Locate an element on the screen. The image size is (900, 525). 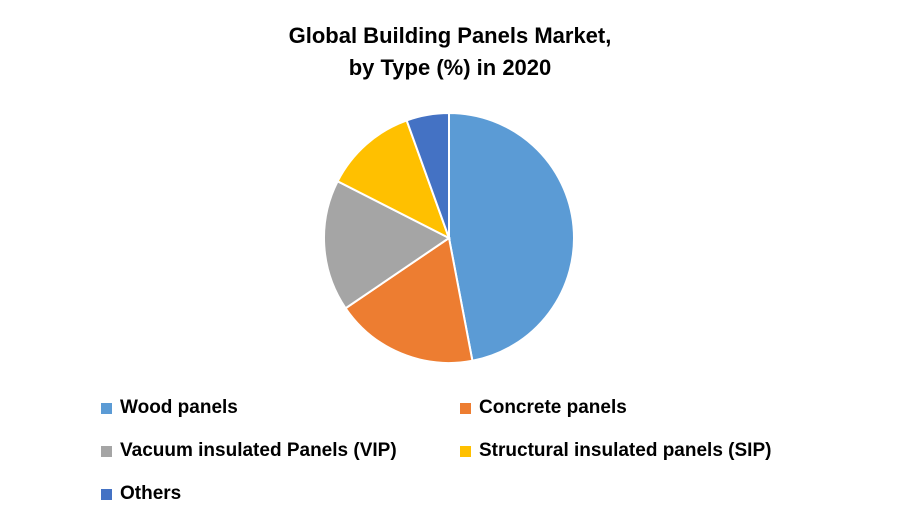
pie-slice-structural-insulated-panels-sip is located at coordinates (393, 180).